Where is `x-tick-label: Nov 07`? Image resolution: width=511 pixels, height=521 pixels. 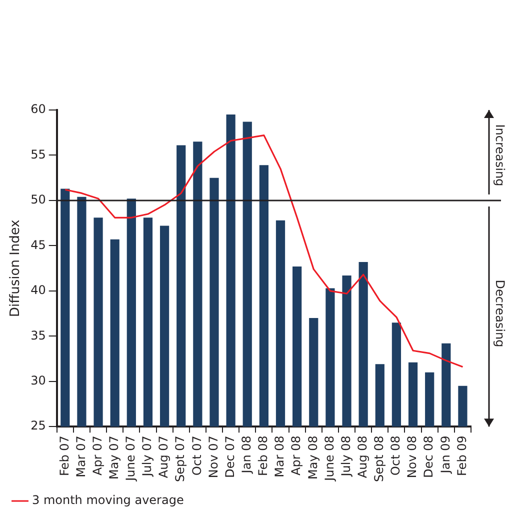
x-tick-label: Nov 07 is located at coordinates (213, 457).